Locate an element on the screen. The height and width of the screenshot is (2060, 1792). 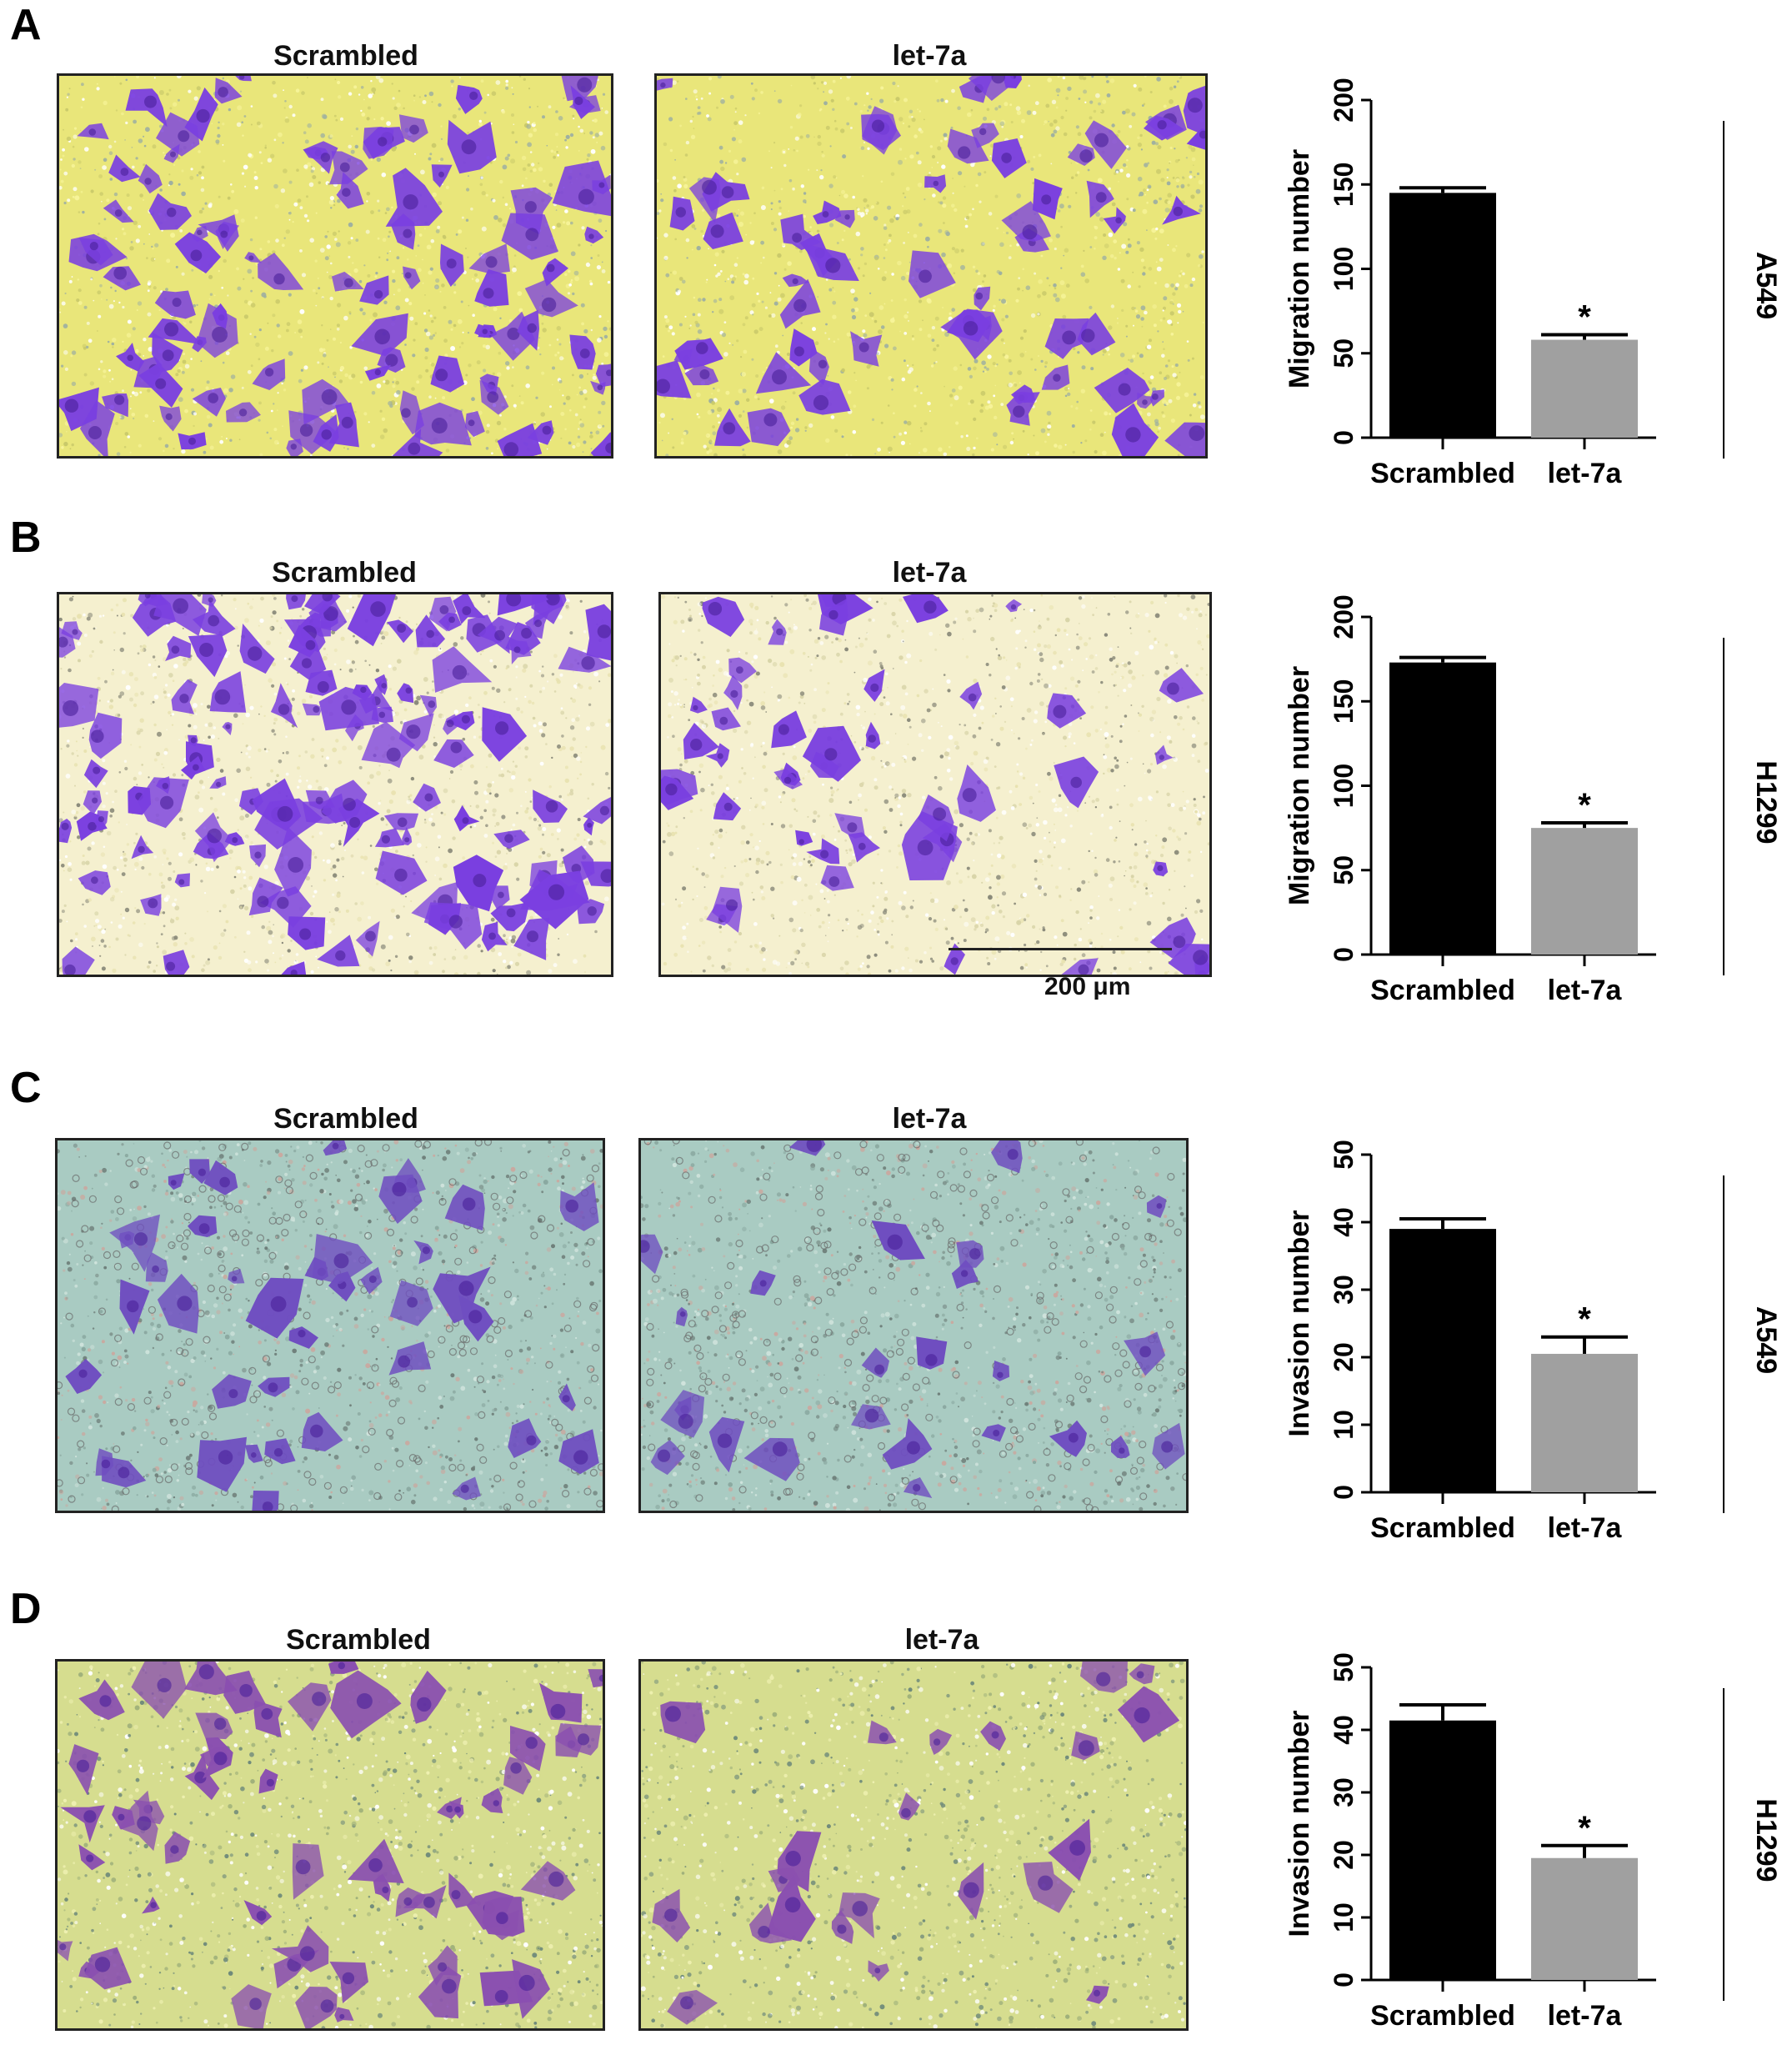
y-tick-label: 30 is located at coordinates (1344, 1290).